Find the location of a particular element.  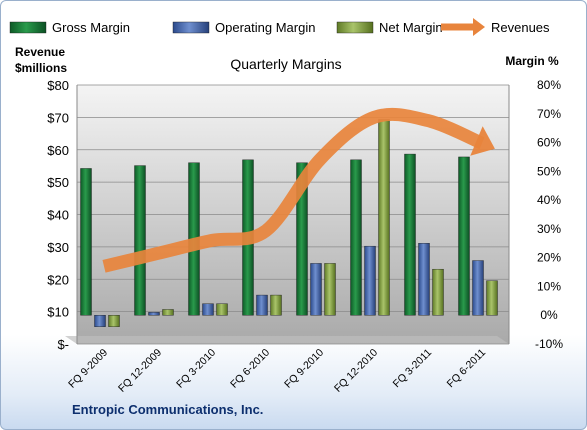

right-tick-label: 20% is located at coordinates (549, 258).